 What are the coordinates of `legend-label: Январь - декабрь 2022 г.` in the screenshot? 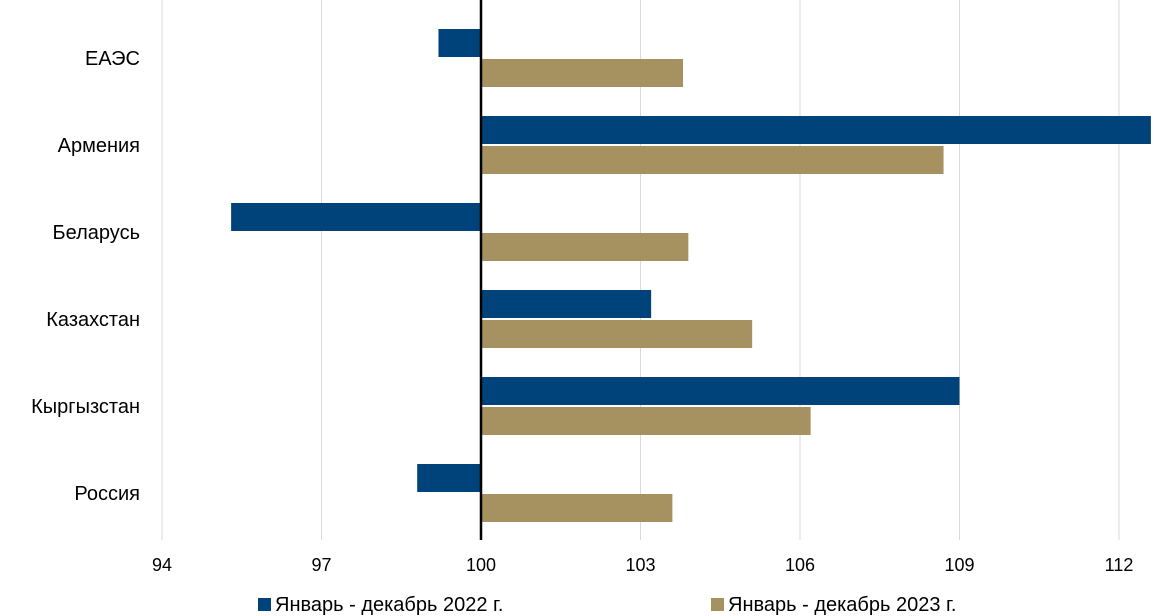 It's located at (389, 605).